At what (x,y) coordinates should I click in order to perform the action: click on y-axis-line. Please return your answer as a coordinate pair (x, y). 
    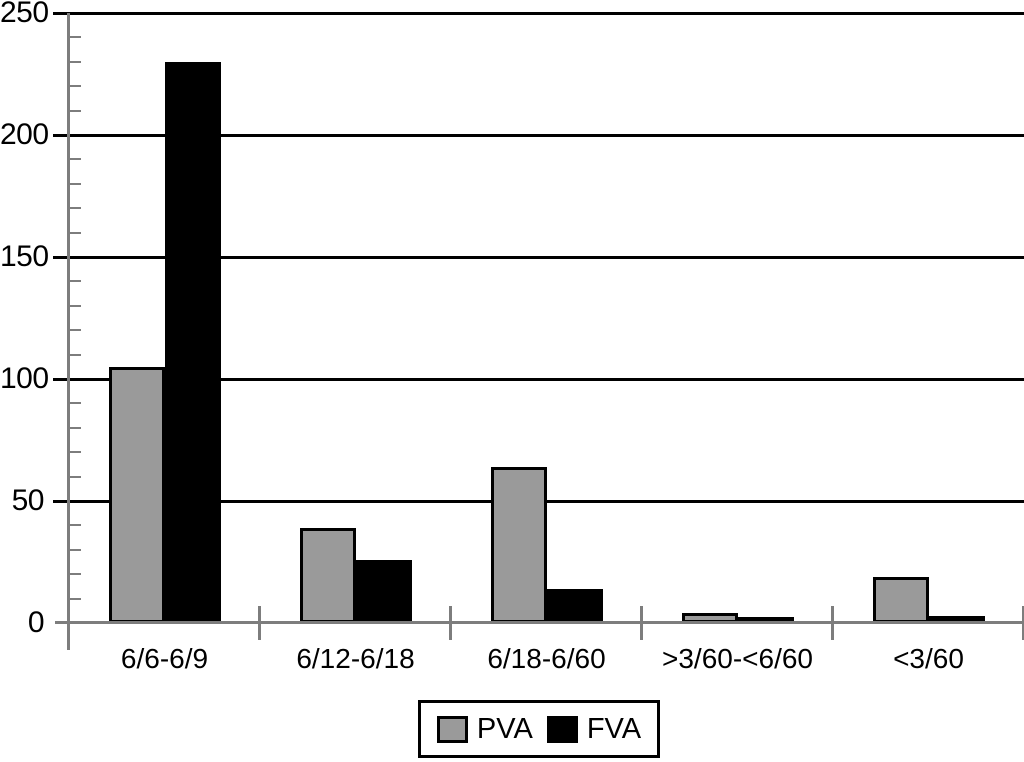
    Looking at the image, I should click on (68, 331).